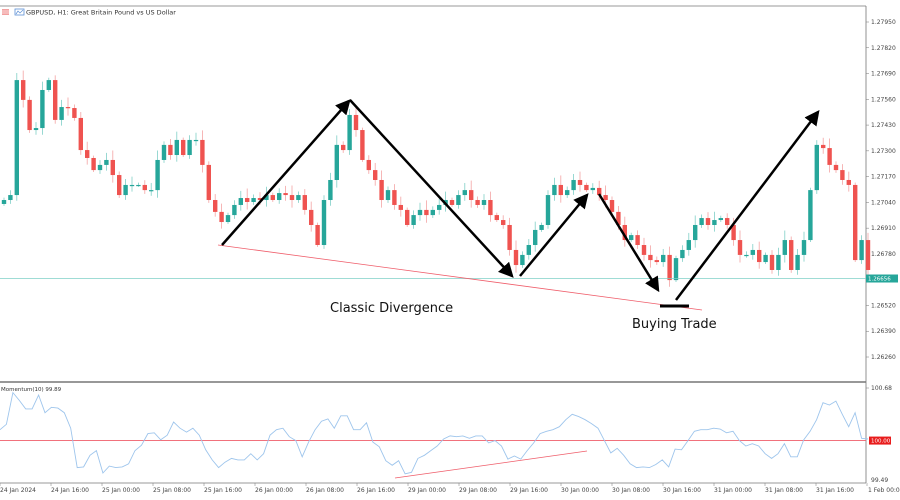 The image size is (900, 500). What do you see at coordinates (5, 12) in the screenshot?
I see `grid-icon` at bounding box center [5, 12].